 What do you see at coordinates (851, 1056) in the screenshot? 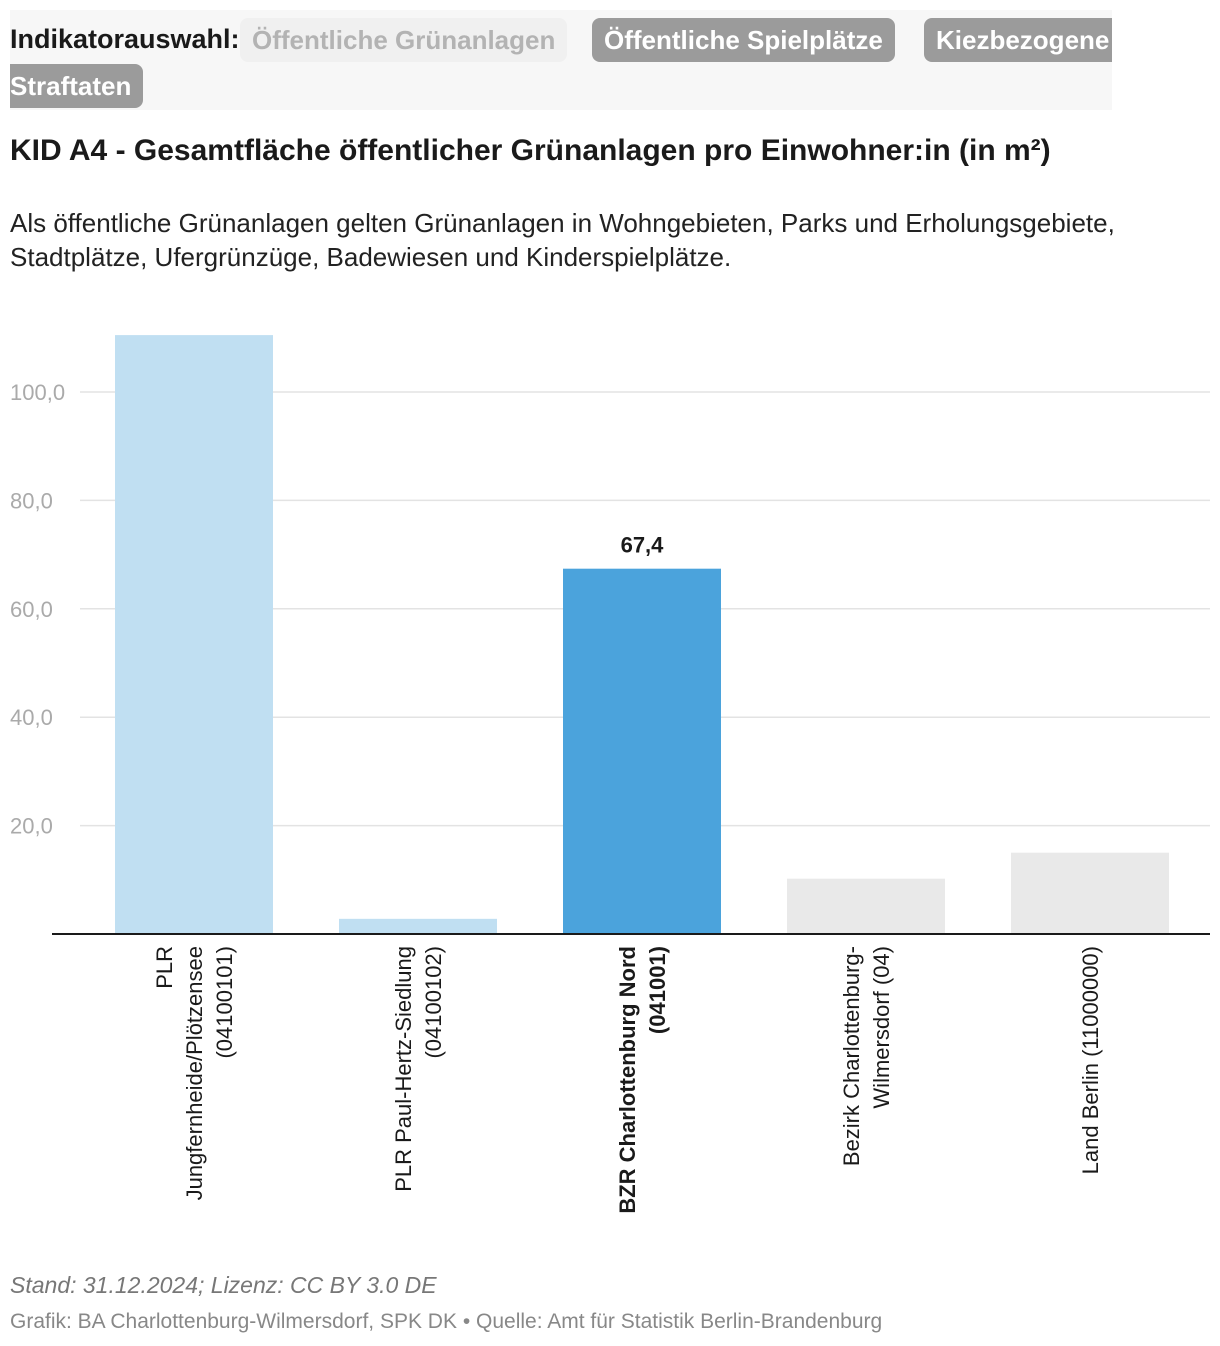
I see `x-tick-label: Bezirk Charlottenburg-` at bounding box center [851, 1056].